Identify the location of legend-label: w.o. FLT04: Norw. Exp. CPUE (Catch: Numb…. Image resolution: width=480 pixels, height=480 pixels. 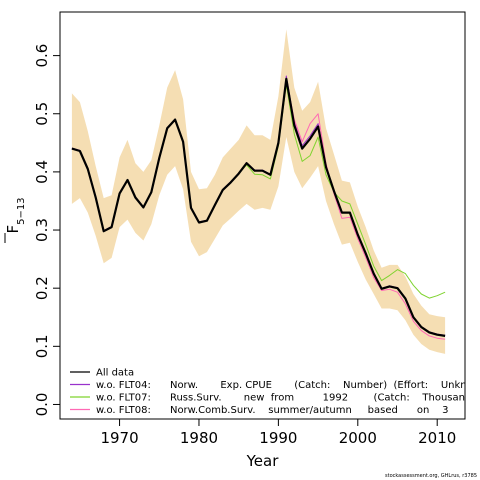
(288, 385).